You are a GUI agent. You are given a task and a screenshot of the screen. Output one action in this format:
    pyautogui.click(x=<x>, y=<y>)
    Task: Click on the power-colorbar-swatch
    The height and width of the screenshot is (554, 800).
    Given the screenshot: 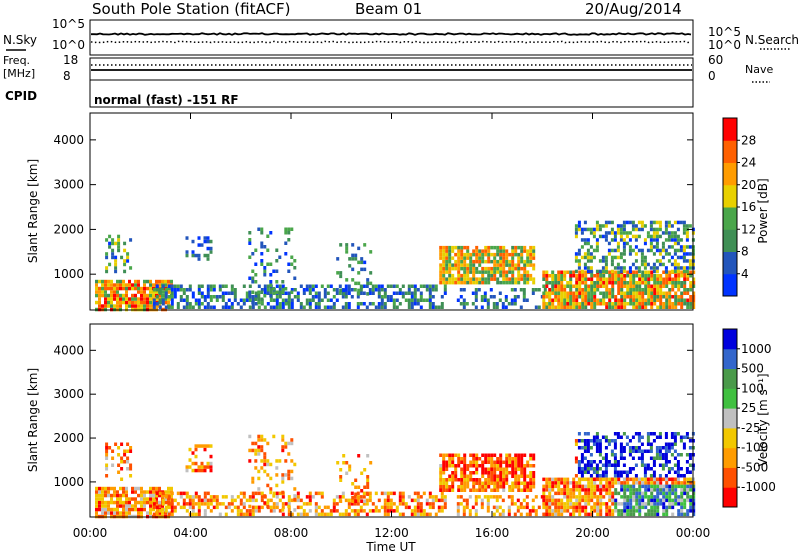 What is the action you would take?
    pyautogui.click(x=730, y=240)
    